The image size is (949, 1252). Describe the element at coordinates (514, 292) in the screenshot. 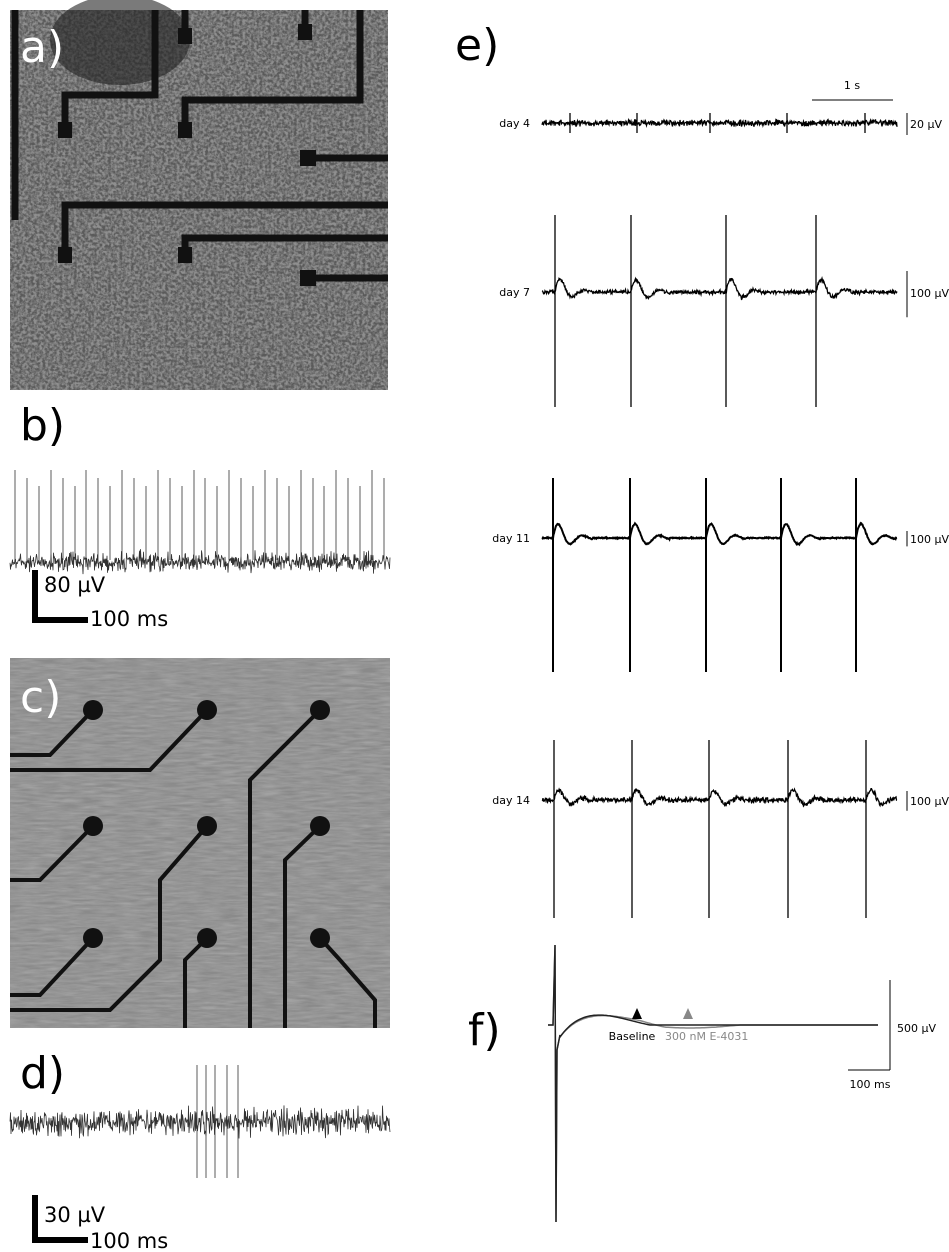

I see `trace-label: day 7` at that location.